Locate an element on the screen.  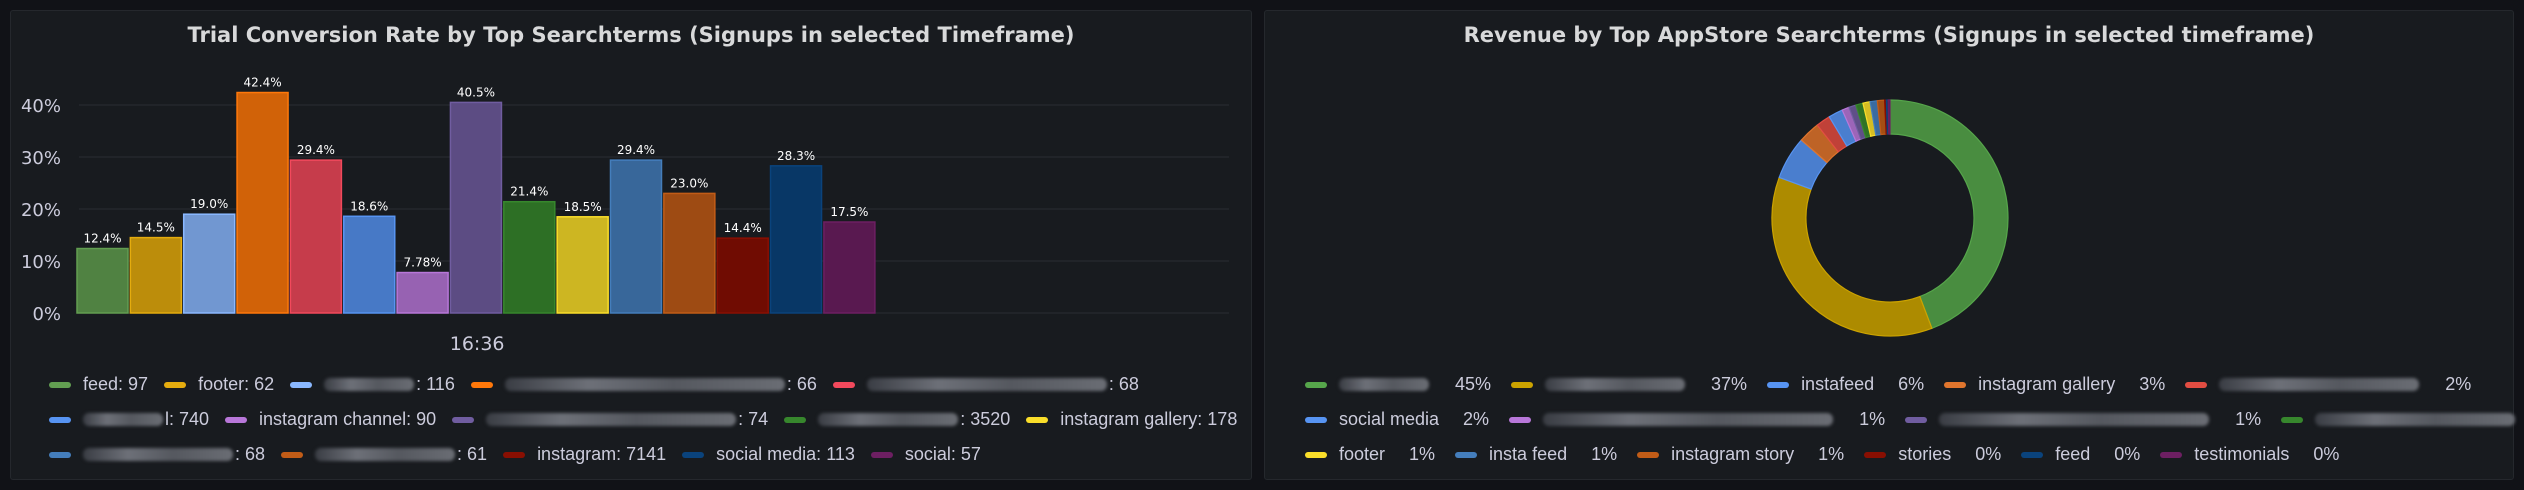
legend-item: footer: 62 is located at coordinates (219, 384).